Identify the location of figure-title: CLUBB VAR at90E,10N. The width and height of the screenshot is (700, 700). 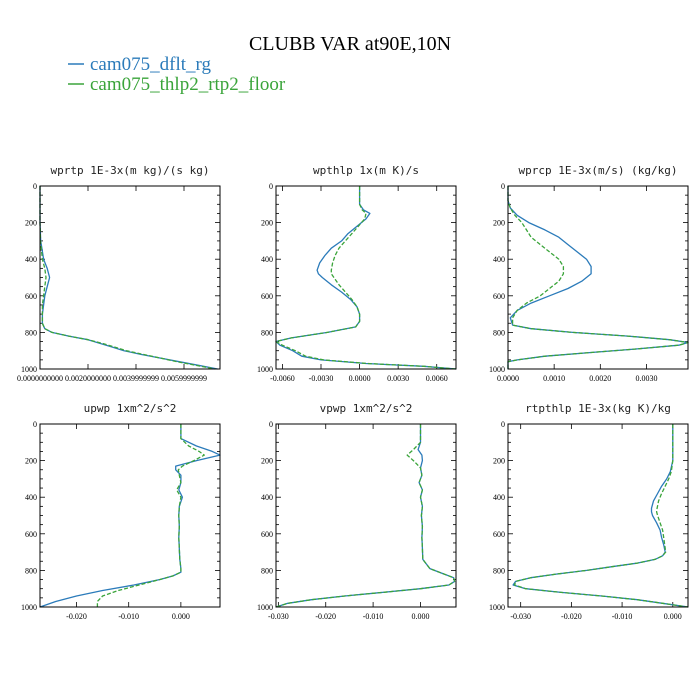
(350, 44).